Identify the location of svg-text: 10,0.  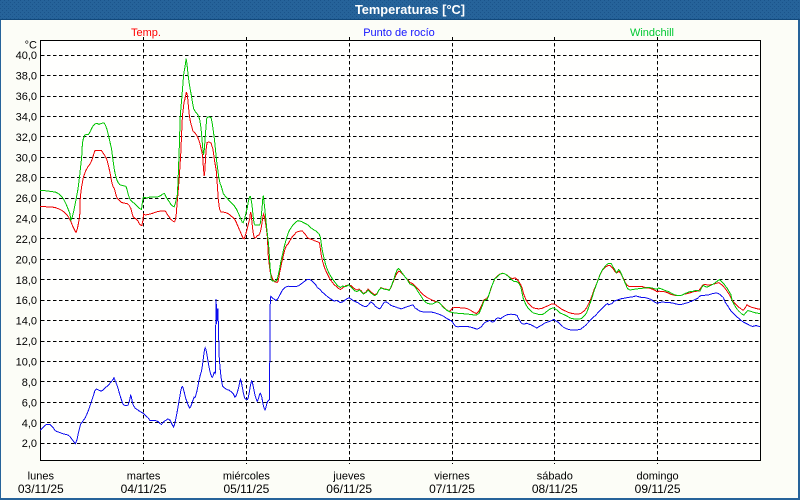
(26, 363).